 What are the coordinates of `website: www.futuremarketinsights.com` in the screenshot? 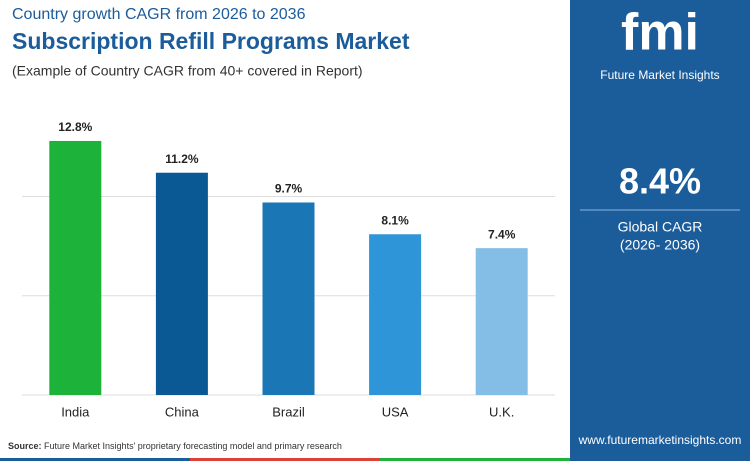 It's located at (660, 440).